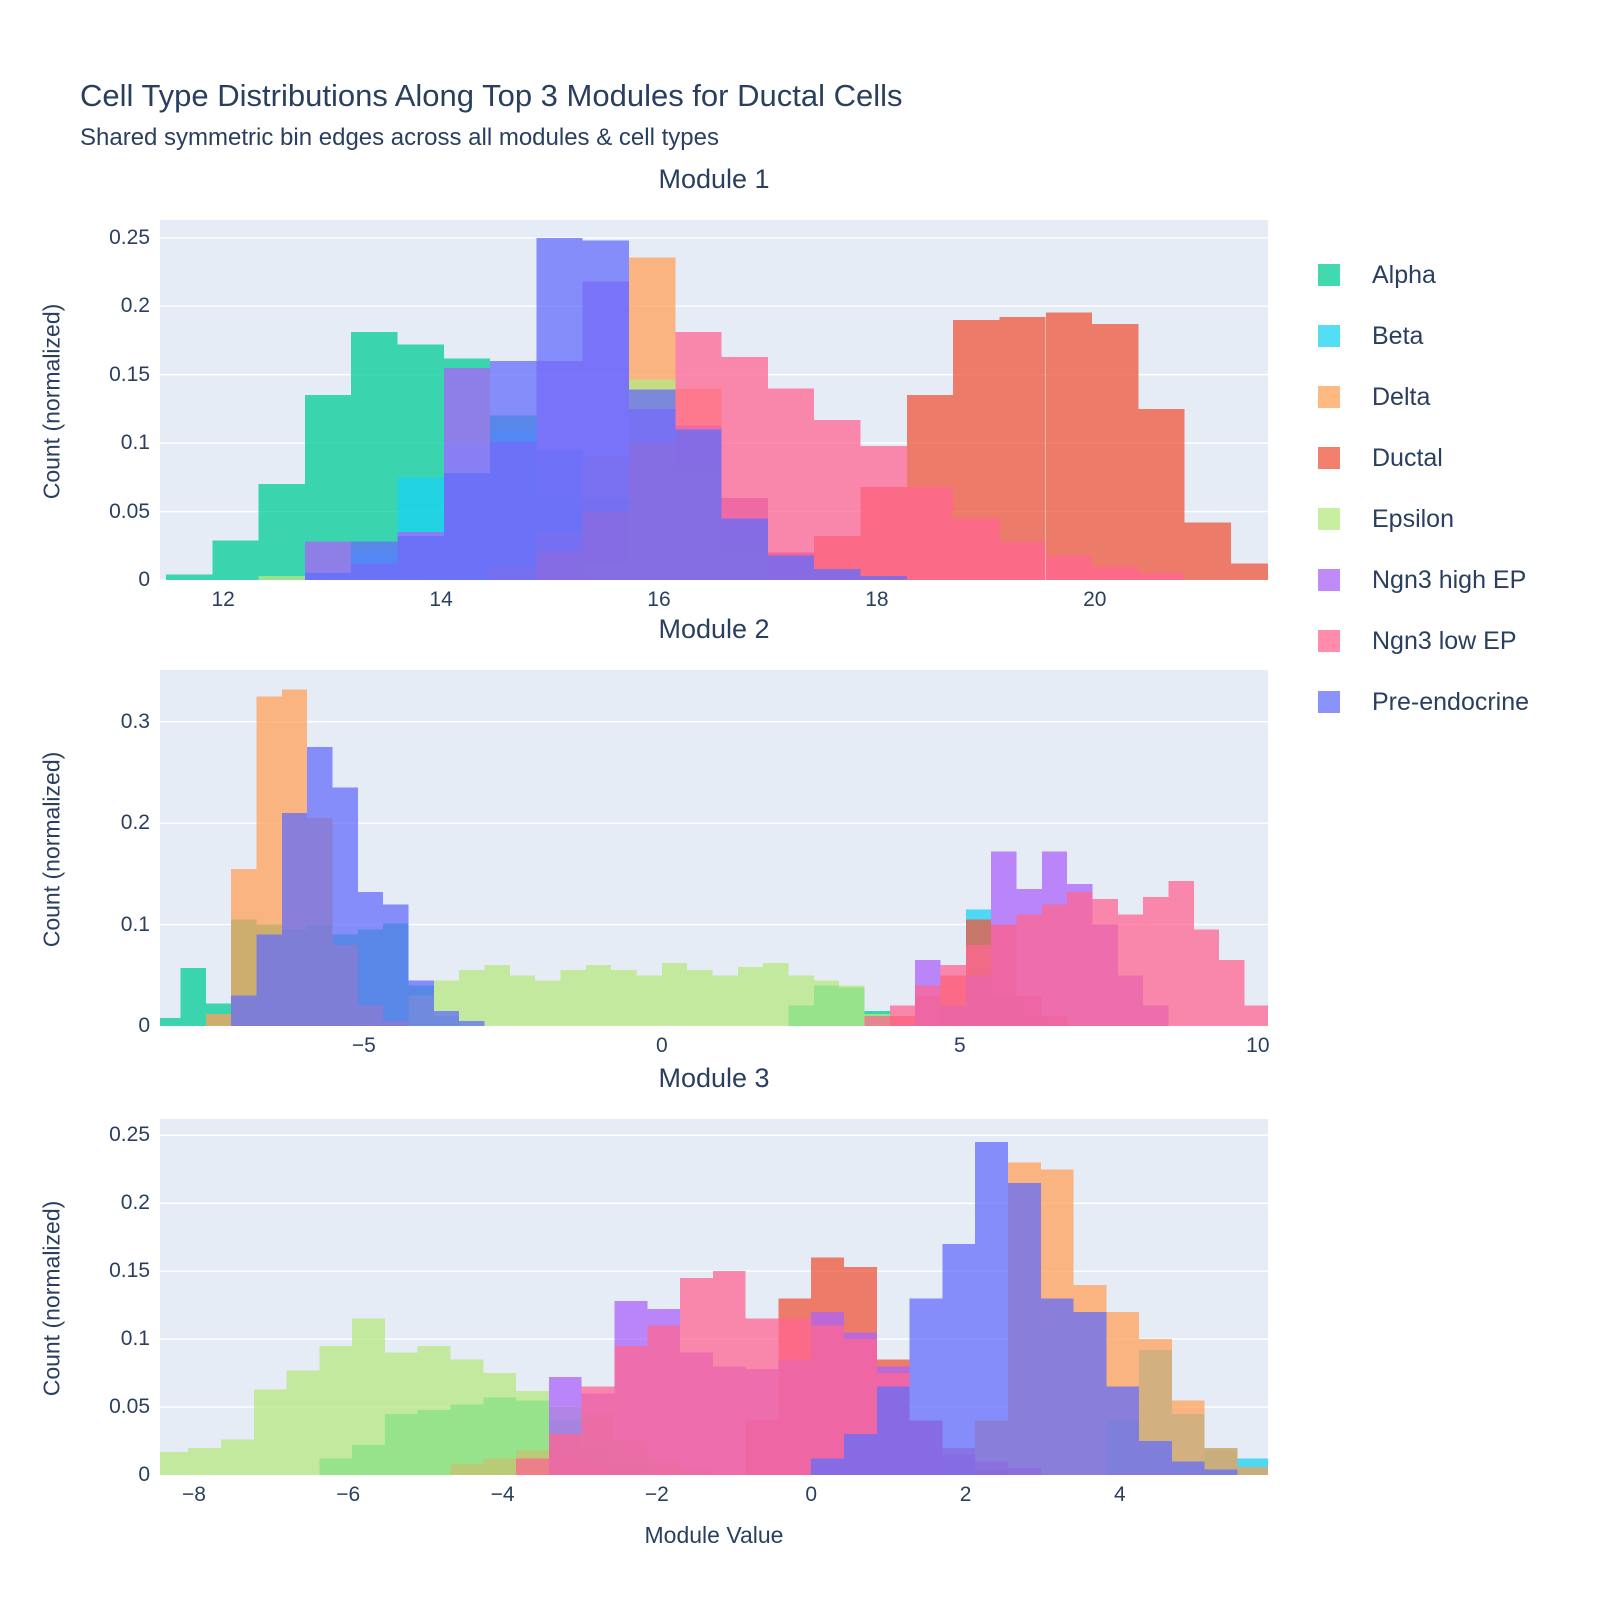  Describe the element at coordinates (218, 1019) in the screenshot. I see `bar-delta` at that location.